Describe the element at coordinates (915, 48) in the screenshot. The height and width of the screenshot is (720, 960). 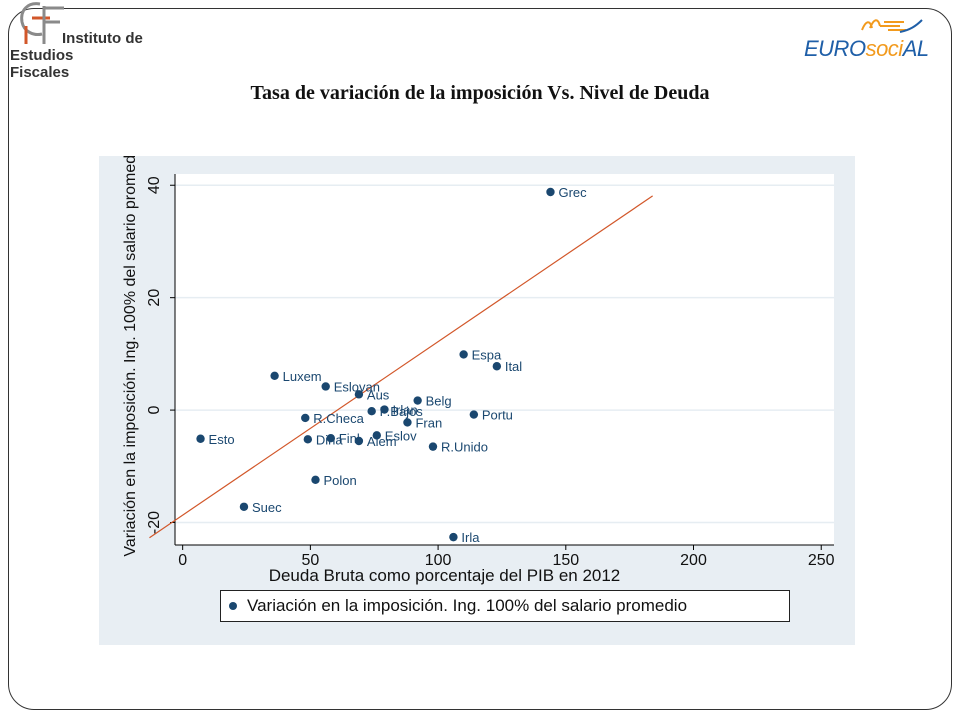
I see `eurosocial-part3: AL` at that location.